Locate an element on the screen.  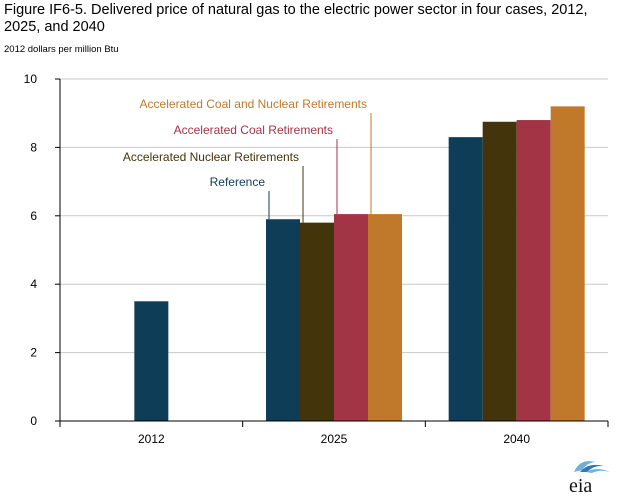
logo-text: eia is located at coordinates (580, 485).